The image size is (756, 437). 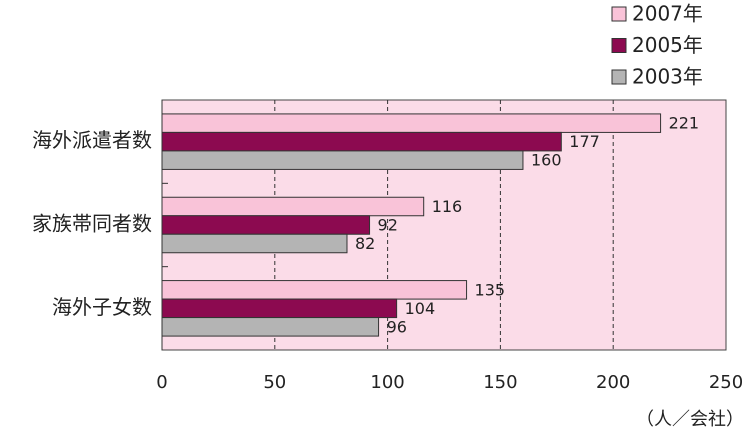 I want to click on value-label: 135, so click(x=490, y=289).